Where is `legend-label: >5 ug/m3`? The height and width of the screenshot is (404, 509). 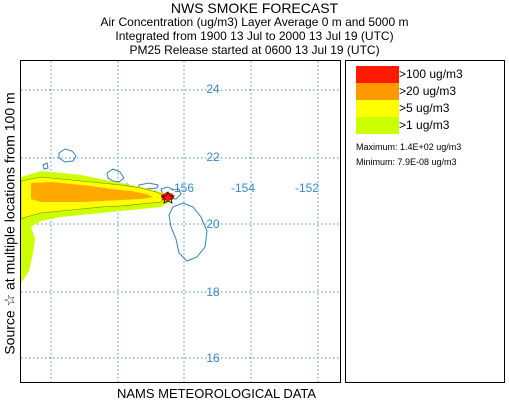 legend-label: >5 ug/m3 is located at coordinates (424, 108).